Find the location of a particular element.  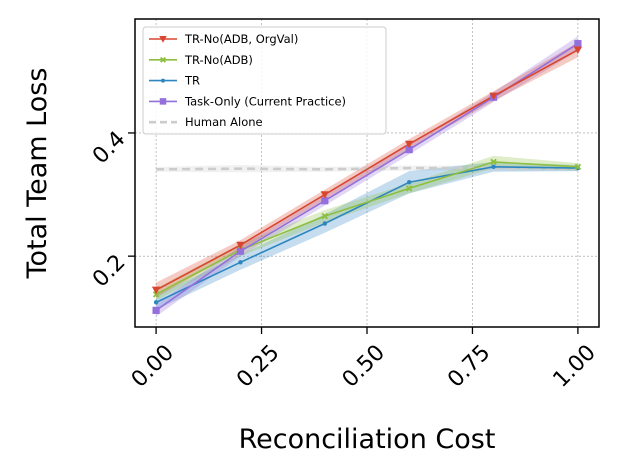

y-axis-label: Total Team Loss is located at coordinates (37, 174).